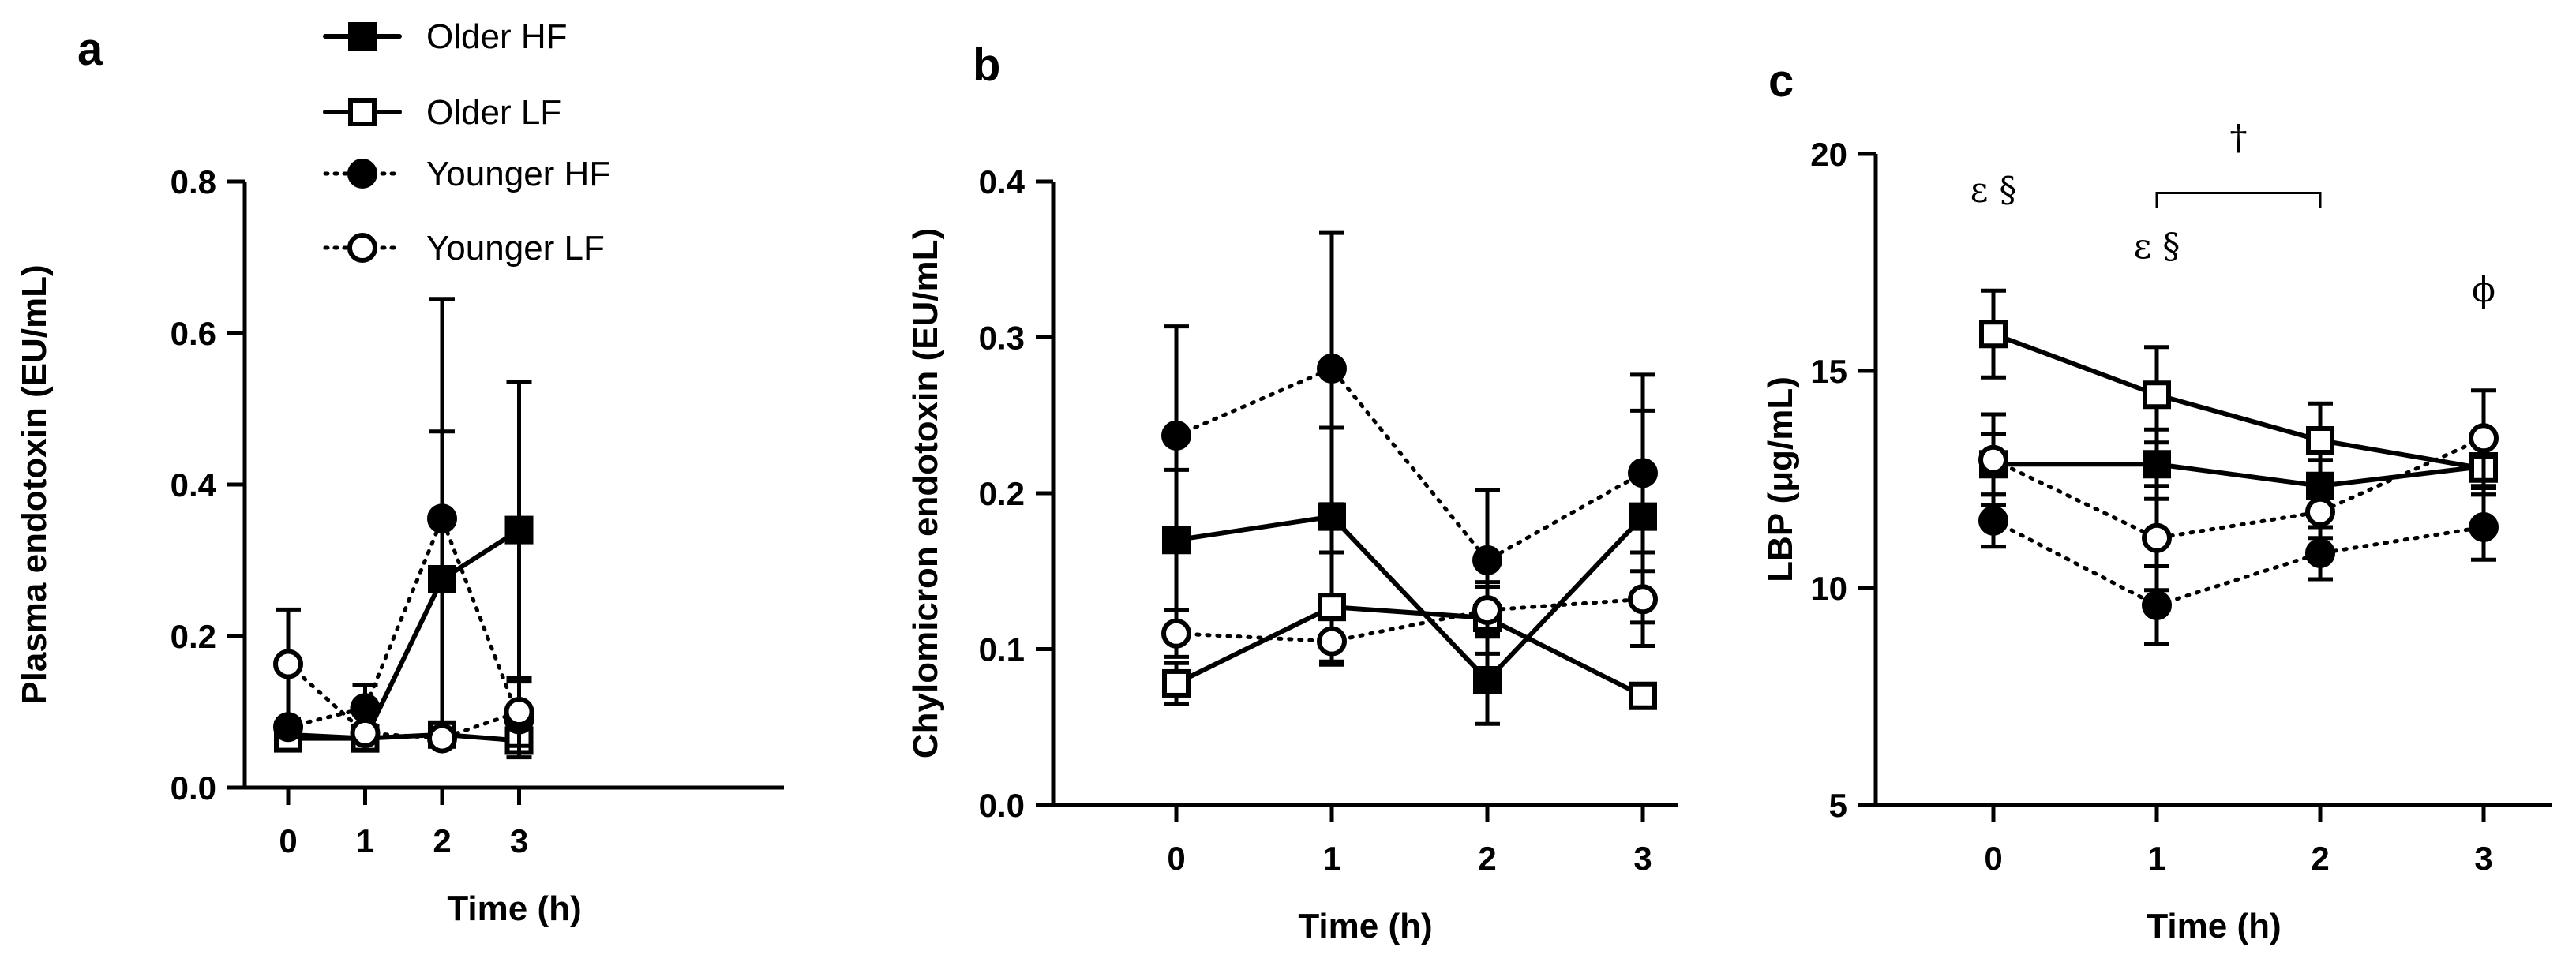  Describe the element at coordinates (362, 112) in the screenshot. I see `legend-marker-older-lf` at that location.